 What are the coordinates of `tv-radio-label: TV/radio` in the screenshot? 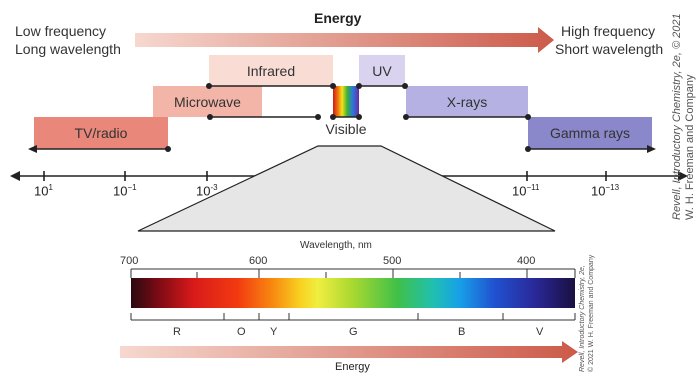 It's located at (101, 133).